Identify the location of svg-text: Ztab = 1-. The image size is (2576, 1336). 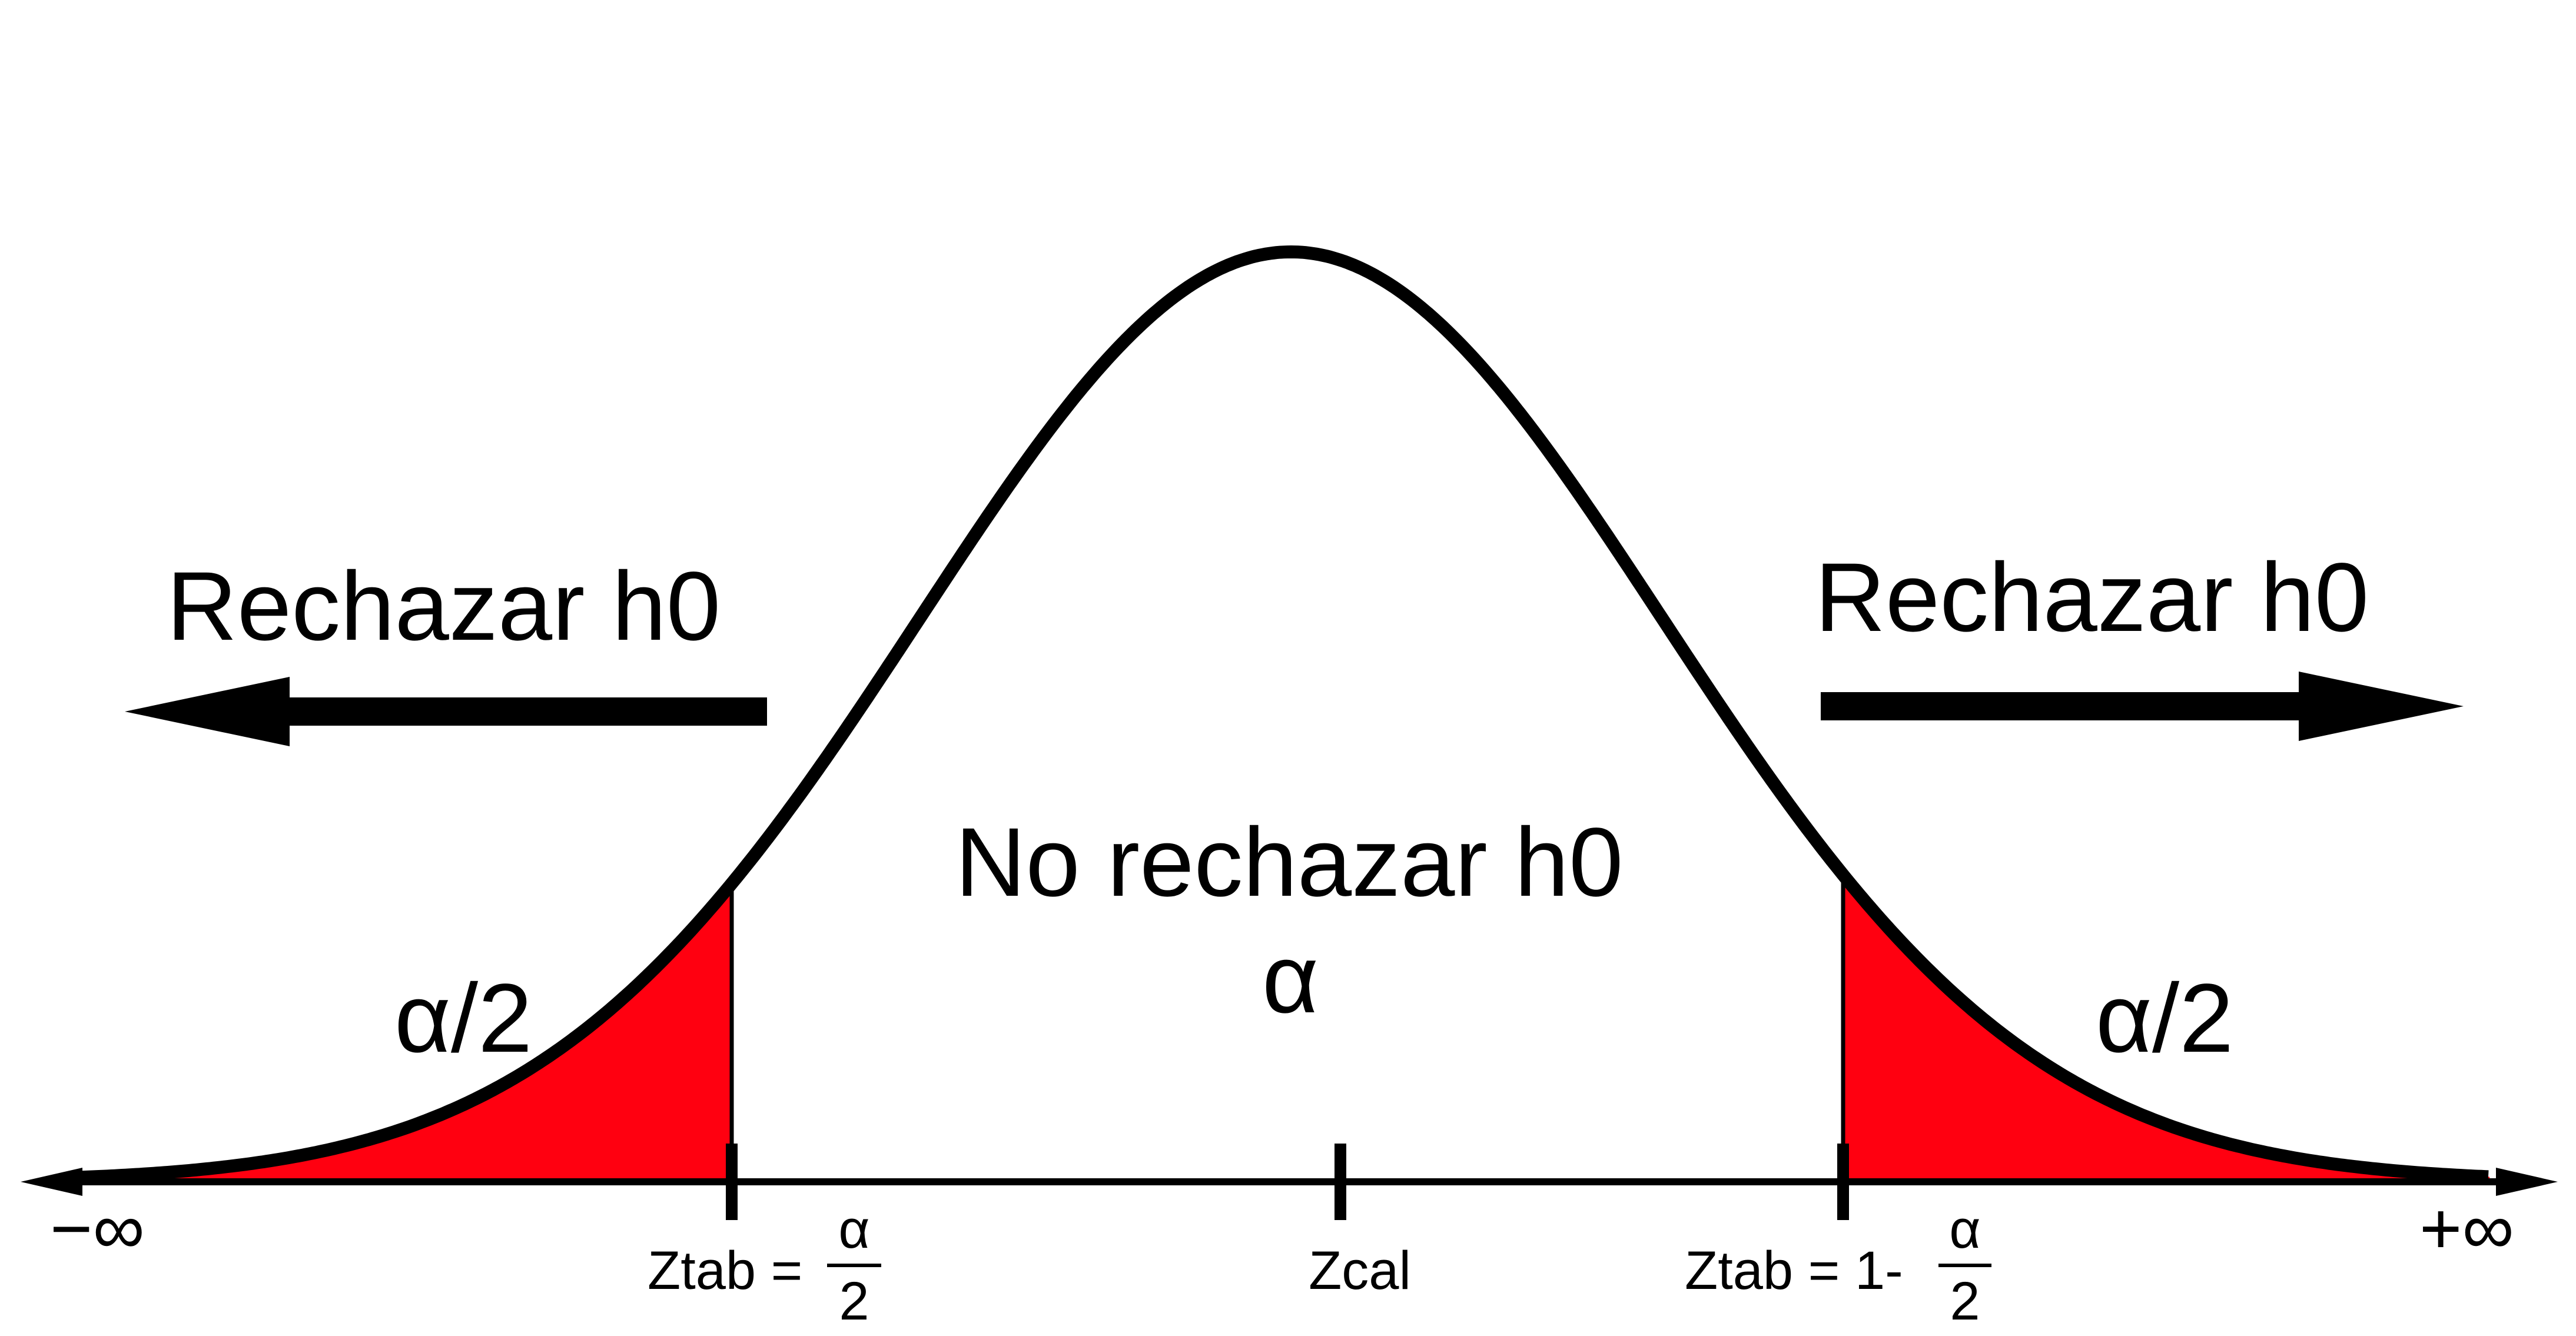
(1794, 1271).